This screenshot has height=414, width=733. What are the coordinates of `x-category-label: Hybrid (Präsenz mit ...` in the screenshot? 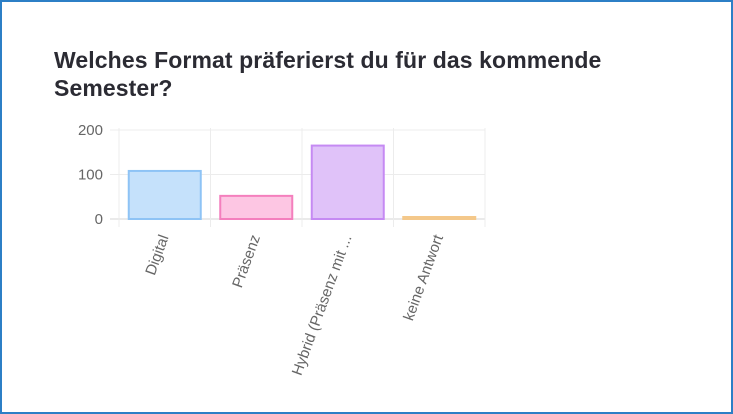 It's located at (322, 305).